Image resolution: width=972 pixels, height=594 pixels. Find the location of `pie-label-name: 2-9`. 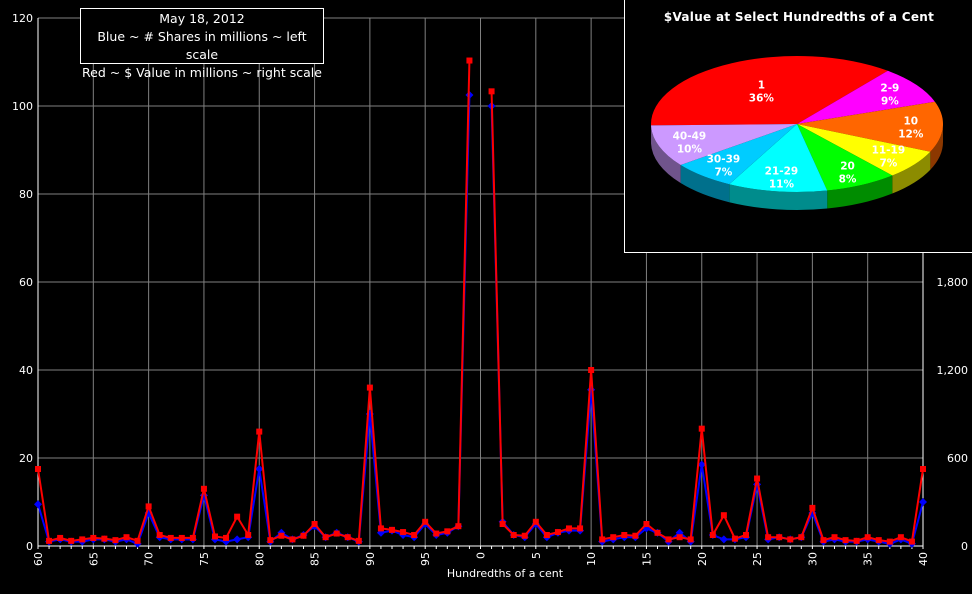

pie-label-name: 2-9 is located at coordinates (889, 88).